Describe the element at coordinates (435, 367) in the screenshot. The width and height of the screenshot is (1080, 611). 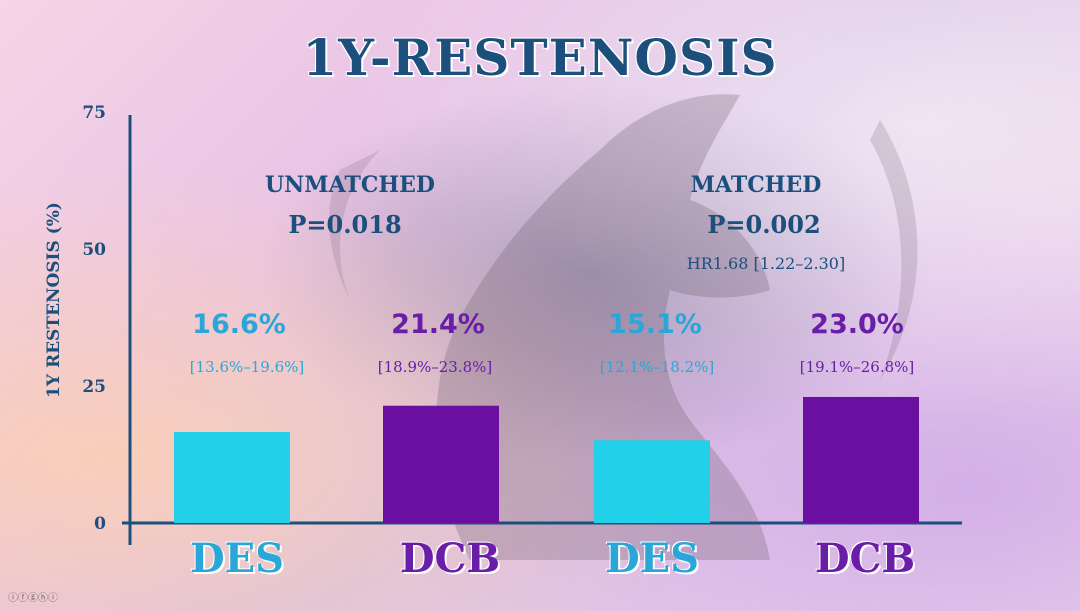
I see `bar-ci-label: [18.9%–23.8%]` at that location.